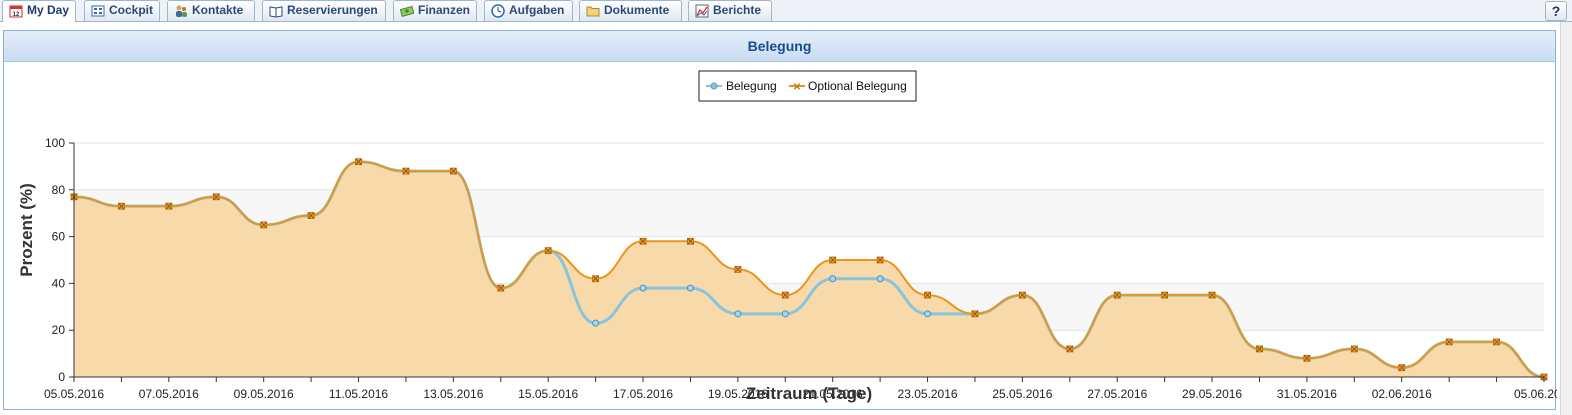 This screenshot has height=415, width=1572. What do you see at coordinates (276, 12) in the screenshot?
I see `book-icon` at bounding box center [276, 12].